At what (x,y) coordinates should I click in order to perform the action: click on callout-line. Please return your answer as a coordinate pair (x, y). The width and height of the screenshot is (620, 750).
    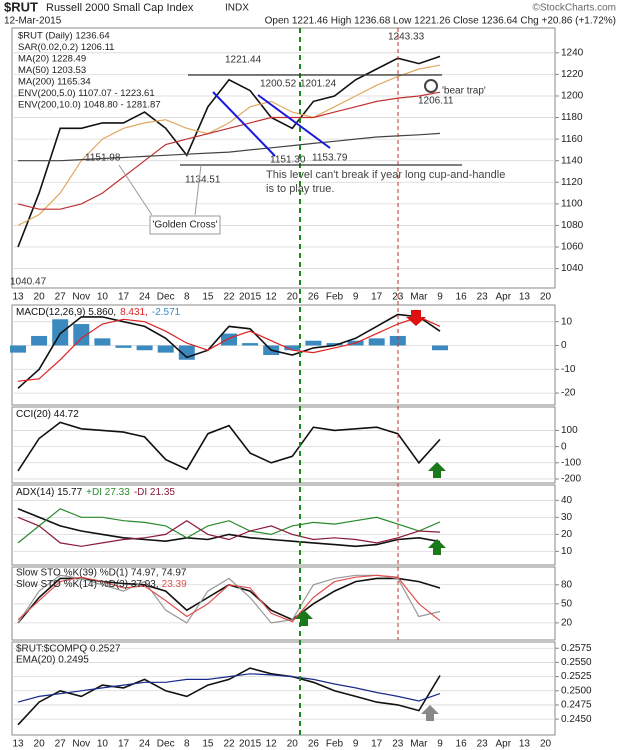
    Looking at the image, I should click on (198, 190).